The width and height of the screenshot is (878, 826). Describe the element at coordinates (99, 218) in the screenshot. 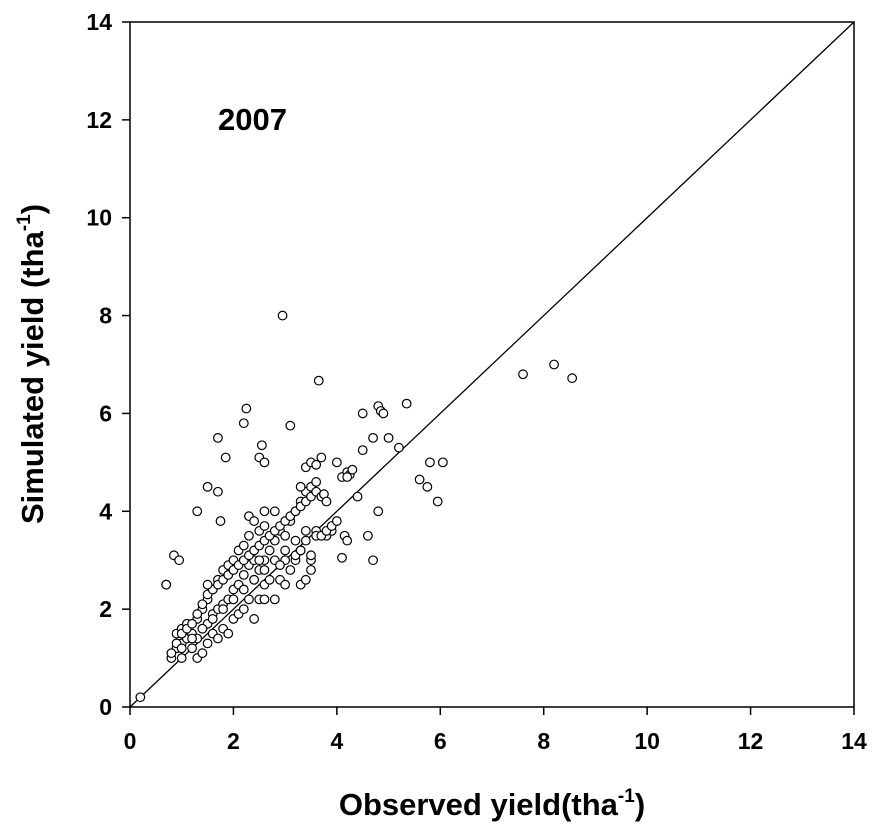

I see `y-tick-label: 10` at that location.